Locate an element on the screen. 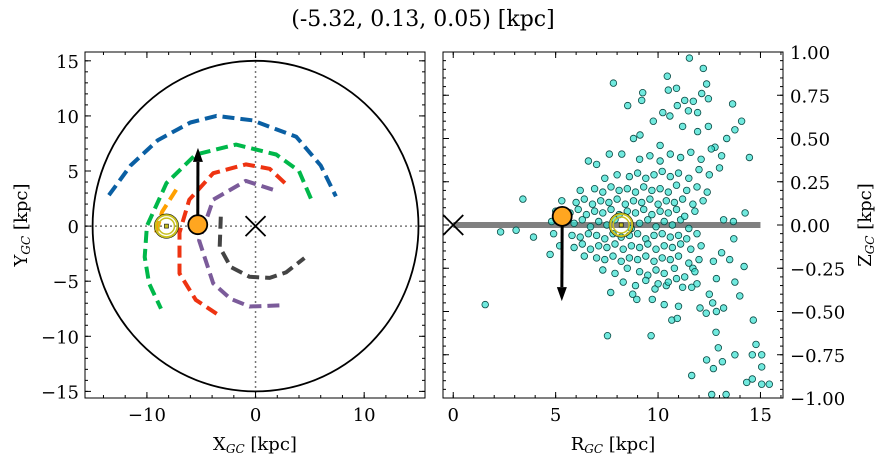  x-axis-label-part: R is located at coordinates (578, 444).